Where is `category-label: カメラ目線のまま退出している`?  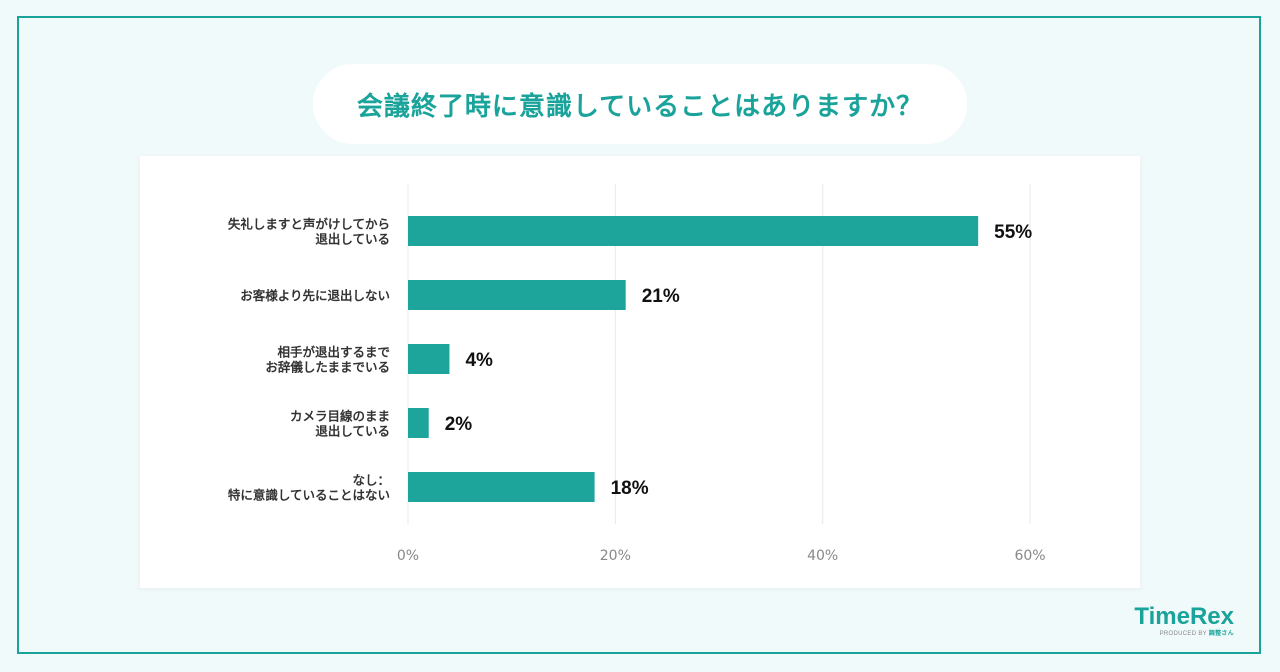
category-label: カメラ目線のまま退出している is located at coordinates (340, 424).